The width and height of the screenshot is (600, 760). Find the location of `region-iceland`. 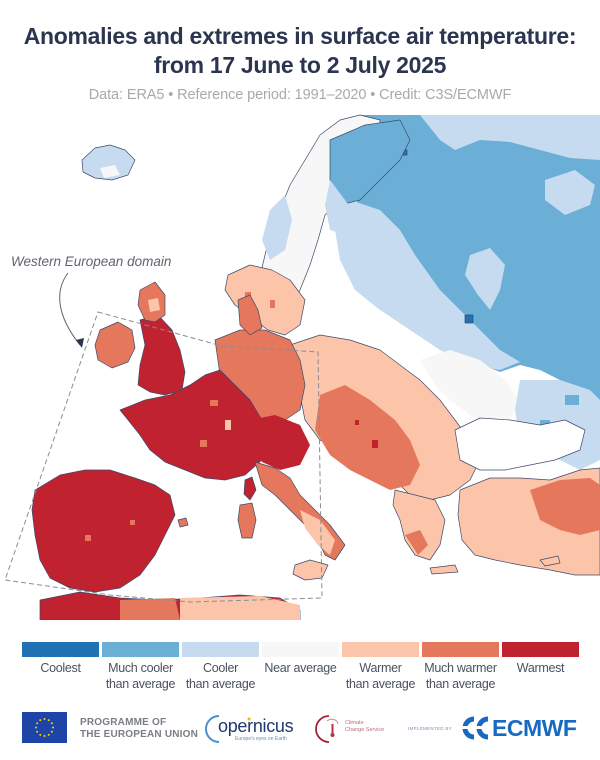

region-iceland is located at coordinates (108, 162).